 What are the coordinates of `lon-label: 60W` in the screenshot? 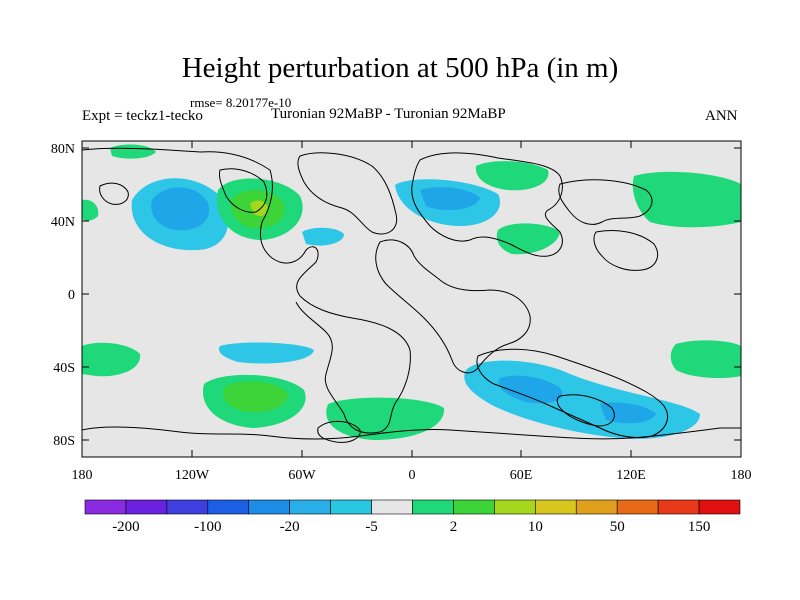 It's located at (302, 475).